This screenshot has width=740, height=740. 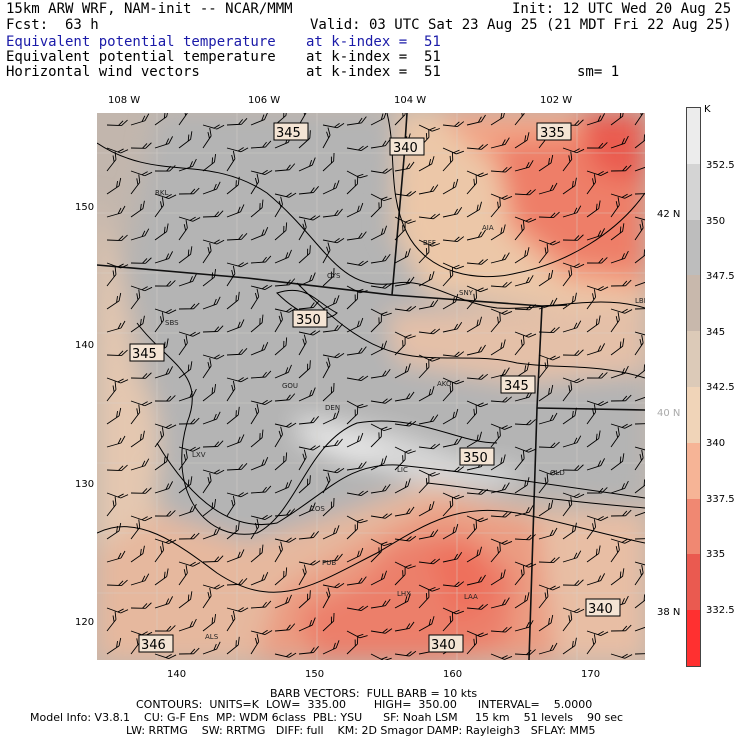 What do you see at coordinates (308, 320) in the screenshot?
I see `contour-label: 350` at bounding box center [308, 320].